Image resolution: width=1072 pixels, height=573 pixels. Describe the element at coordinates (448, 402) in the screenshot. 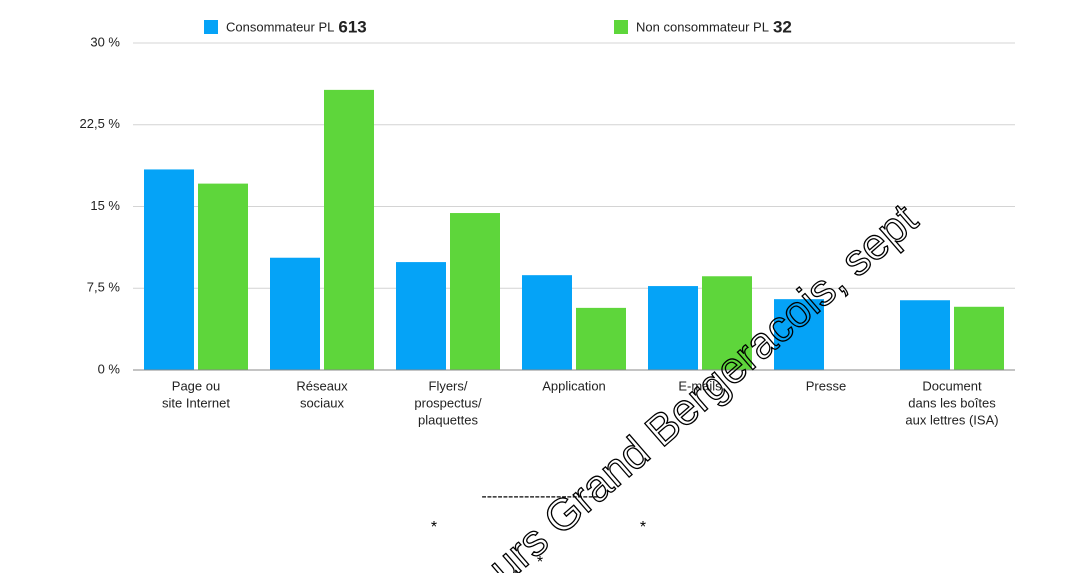

I see `x-tick-label: prospectus/` at that location.